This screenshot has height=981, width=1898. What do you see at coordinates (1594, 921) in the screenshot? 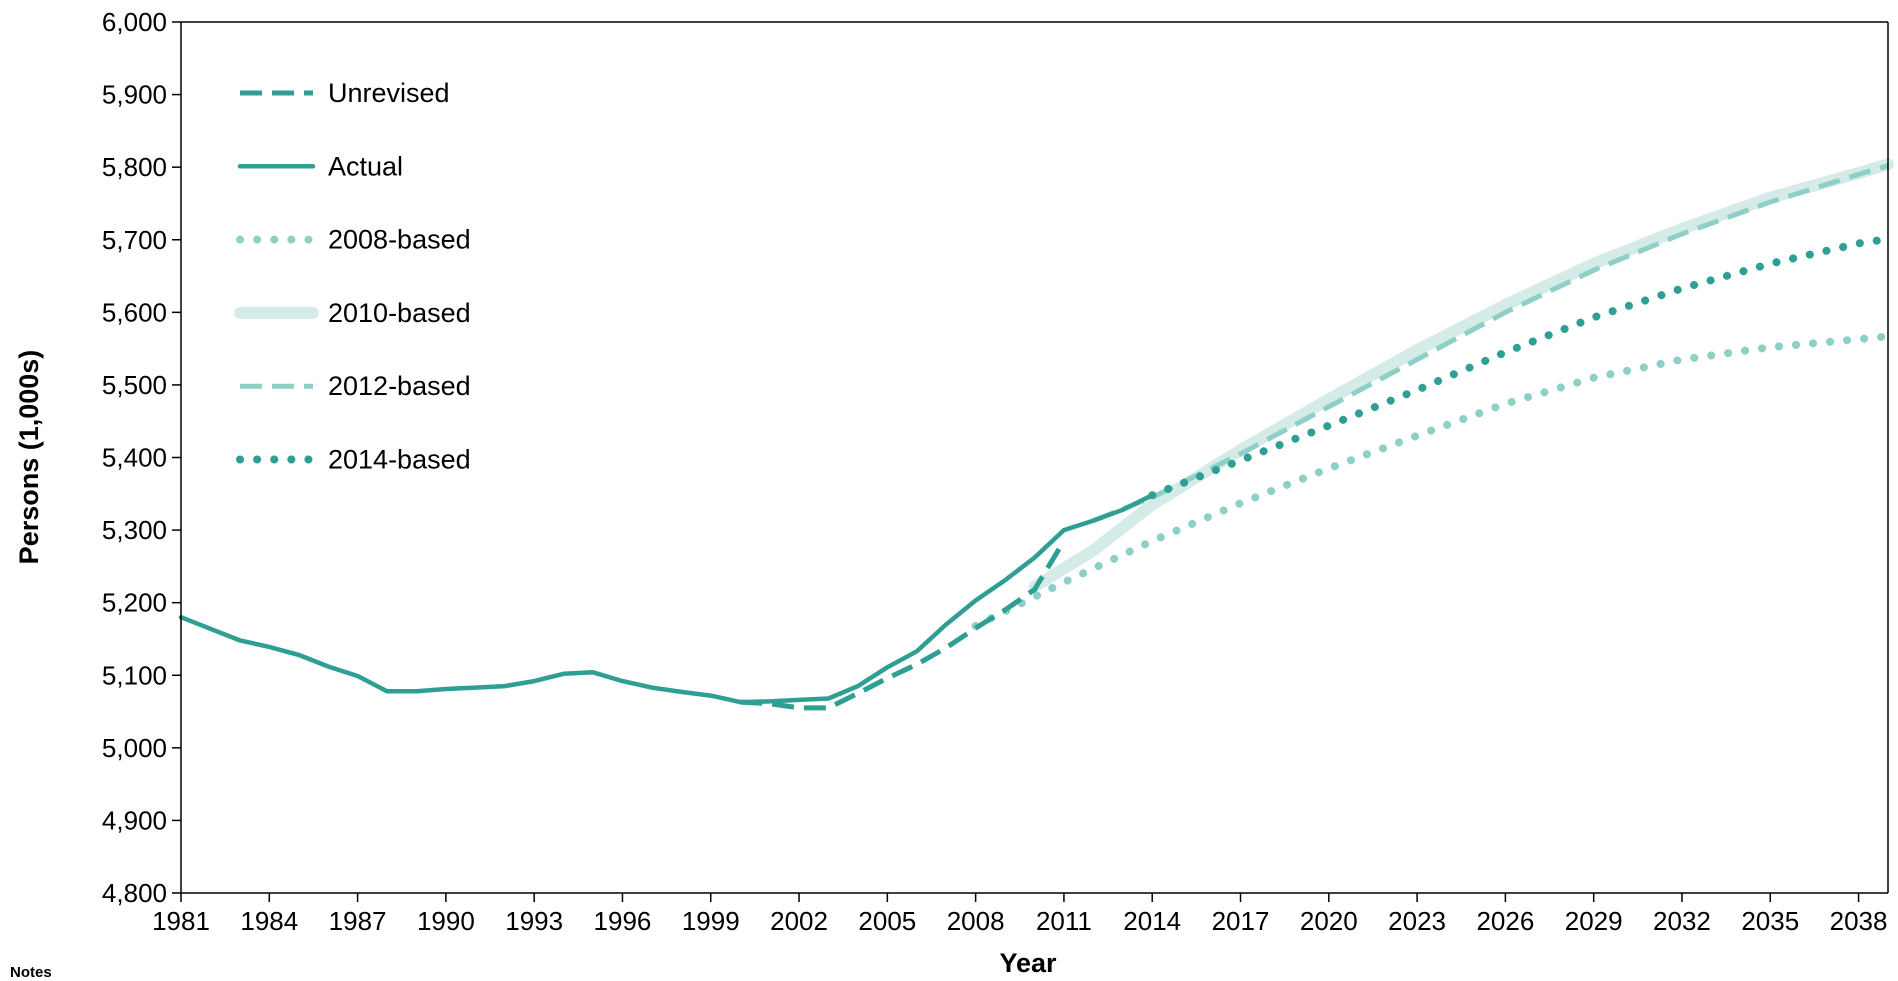
I see `x-tick-label: 2029` at bounding box center [1594, 921].